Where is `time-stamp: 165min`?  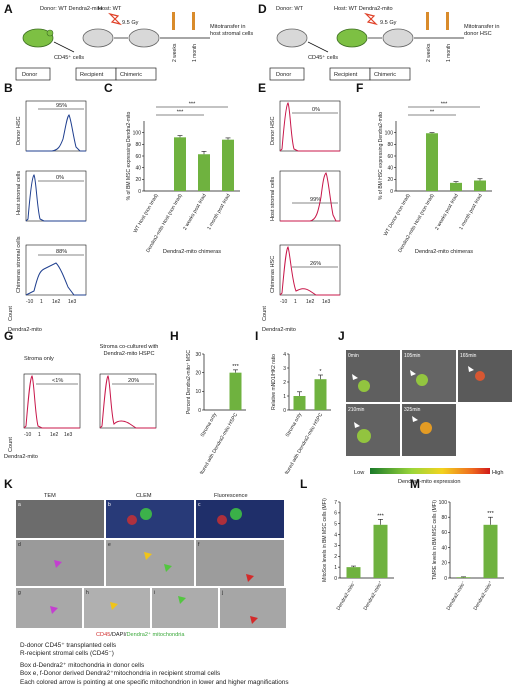 time-stamp: 165min is located at coordinates (468, 356).